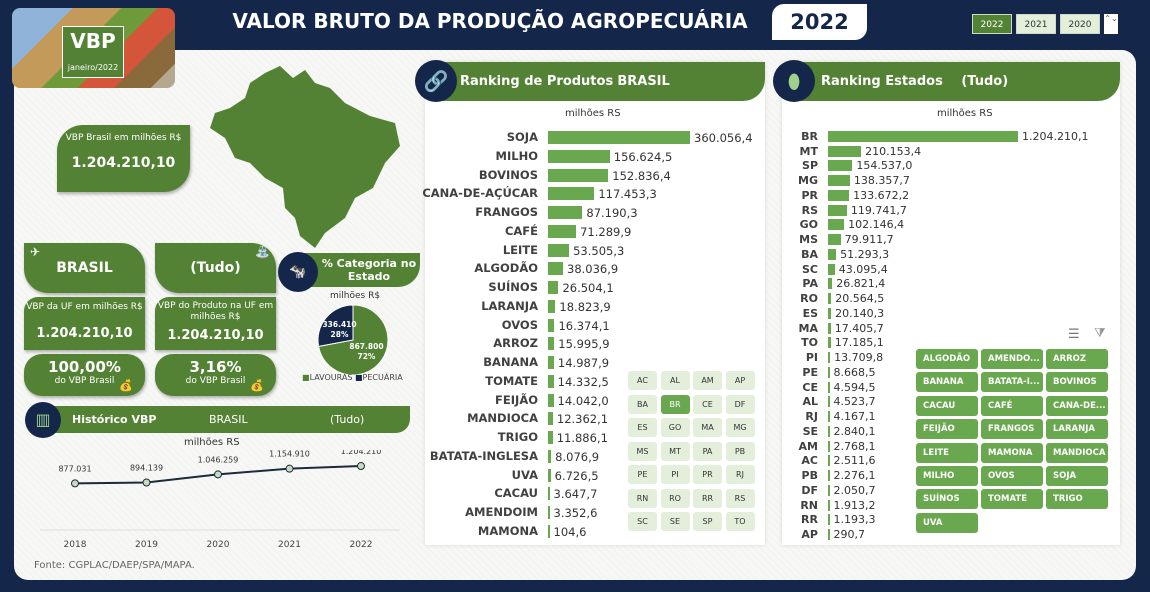  Describe the element at coordinates (1036, 24) in the screenshot. I see `year-button-2021: 2021` at that location.